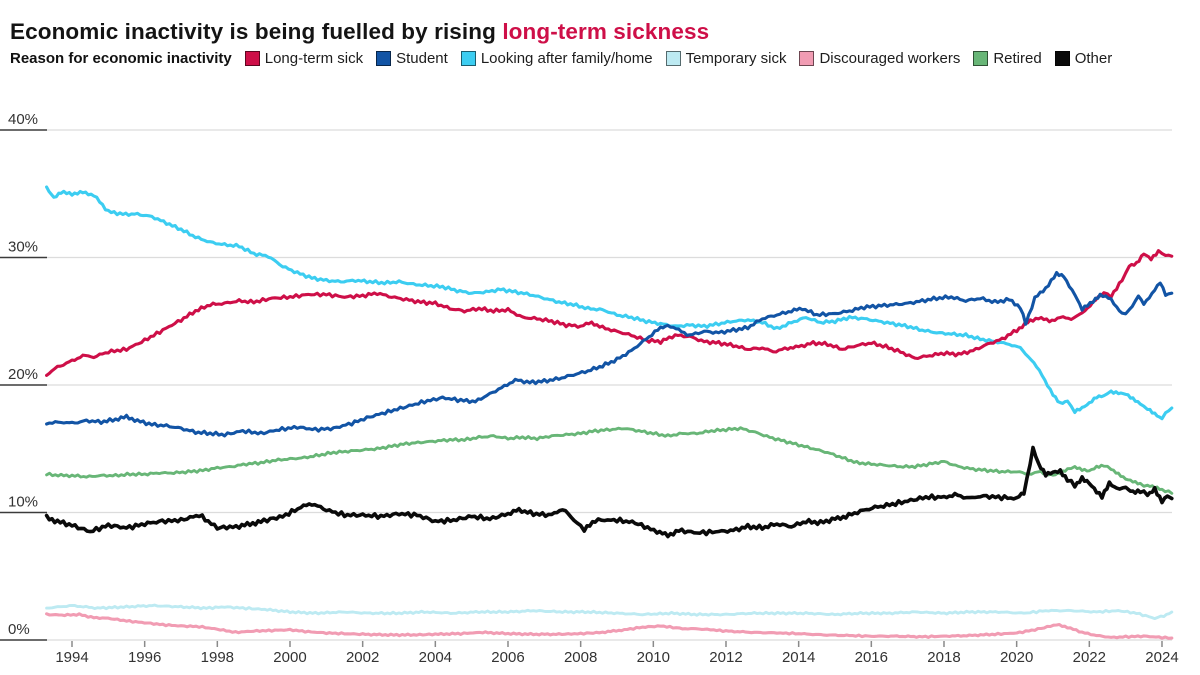  Describe the element at coordinates (435, 657) in the screenshot. I see `x-tick-label-2004: 2004` at that location.